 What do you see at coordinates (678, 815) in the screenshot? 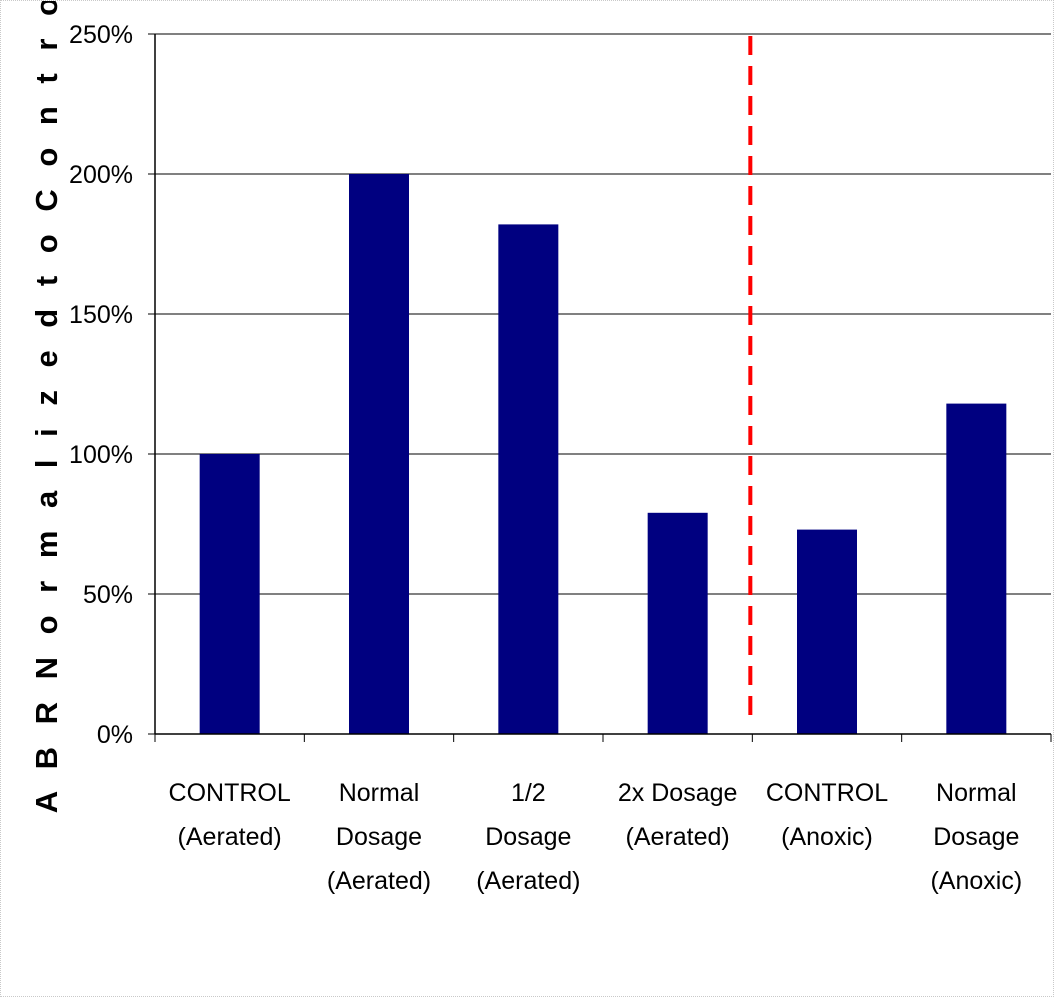
I see `x-category-label: 2x Dosage (Aerated)` at bounding box center [678, 815].